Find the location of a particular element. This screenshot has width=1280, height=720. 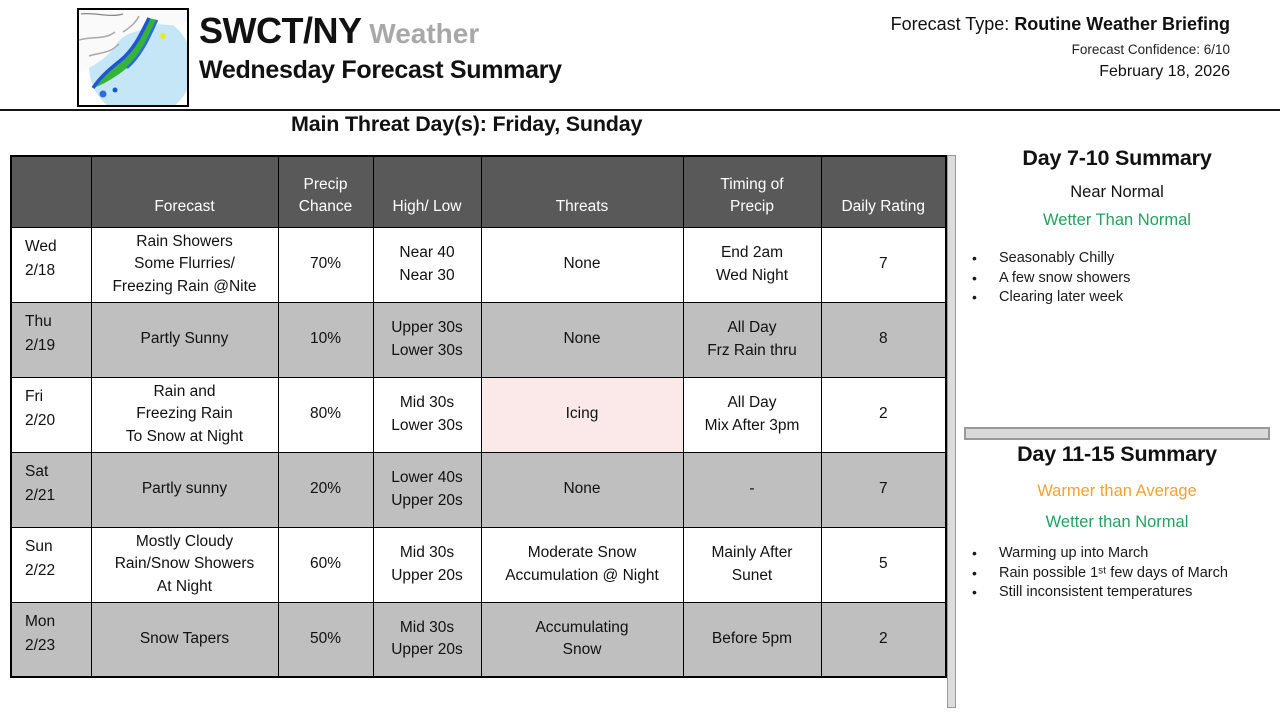

col-header-forecast: Forecast is located at coordinates (184, 191).